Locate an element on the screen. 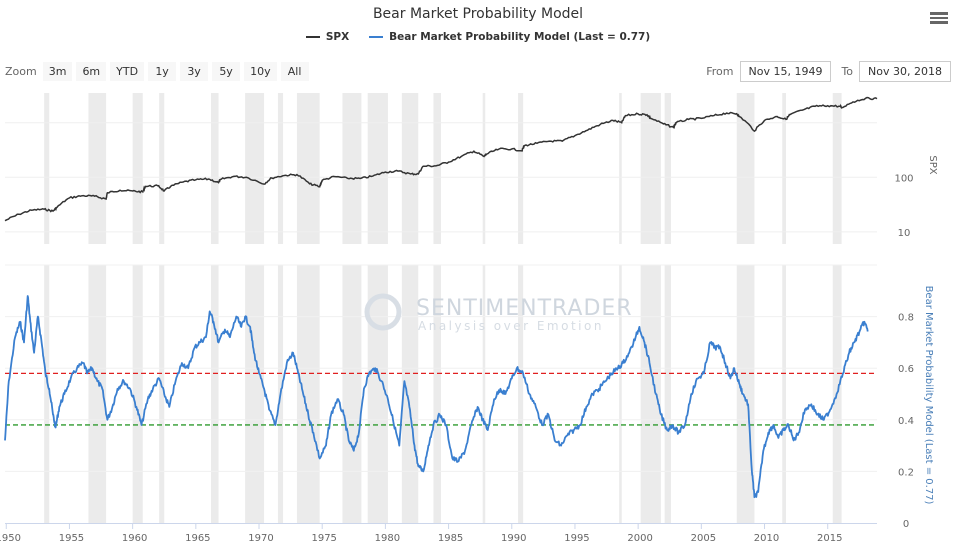 This screenshot has width=956, height=555. watermark-sub: Analysis over Emotion is located at coordinates (511, 326).